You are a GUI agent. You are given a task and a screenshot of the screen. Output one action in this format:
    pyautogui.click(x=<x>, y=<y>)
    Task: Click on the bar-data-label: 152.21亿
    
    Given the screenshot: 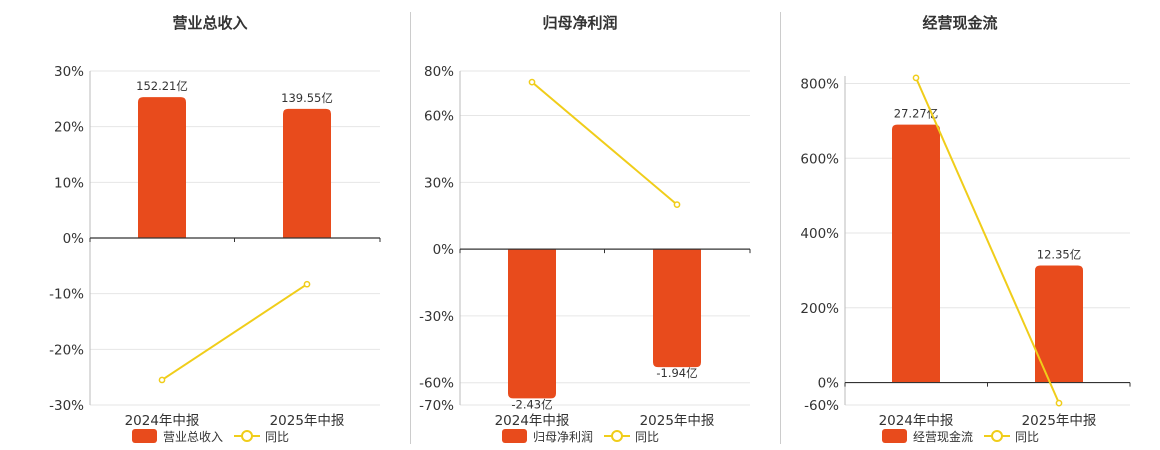 What is the action you would take?
    pyautogui.click(x=162, y=86)
    